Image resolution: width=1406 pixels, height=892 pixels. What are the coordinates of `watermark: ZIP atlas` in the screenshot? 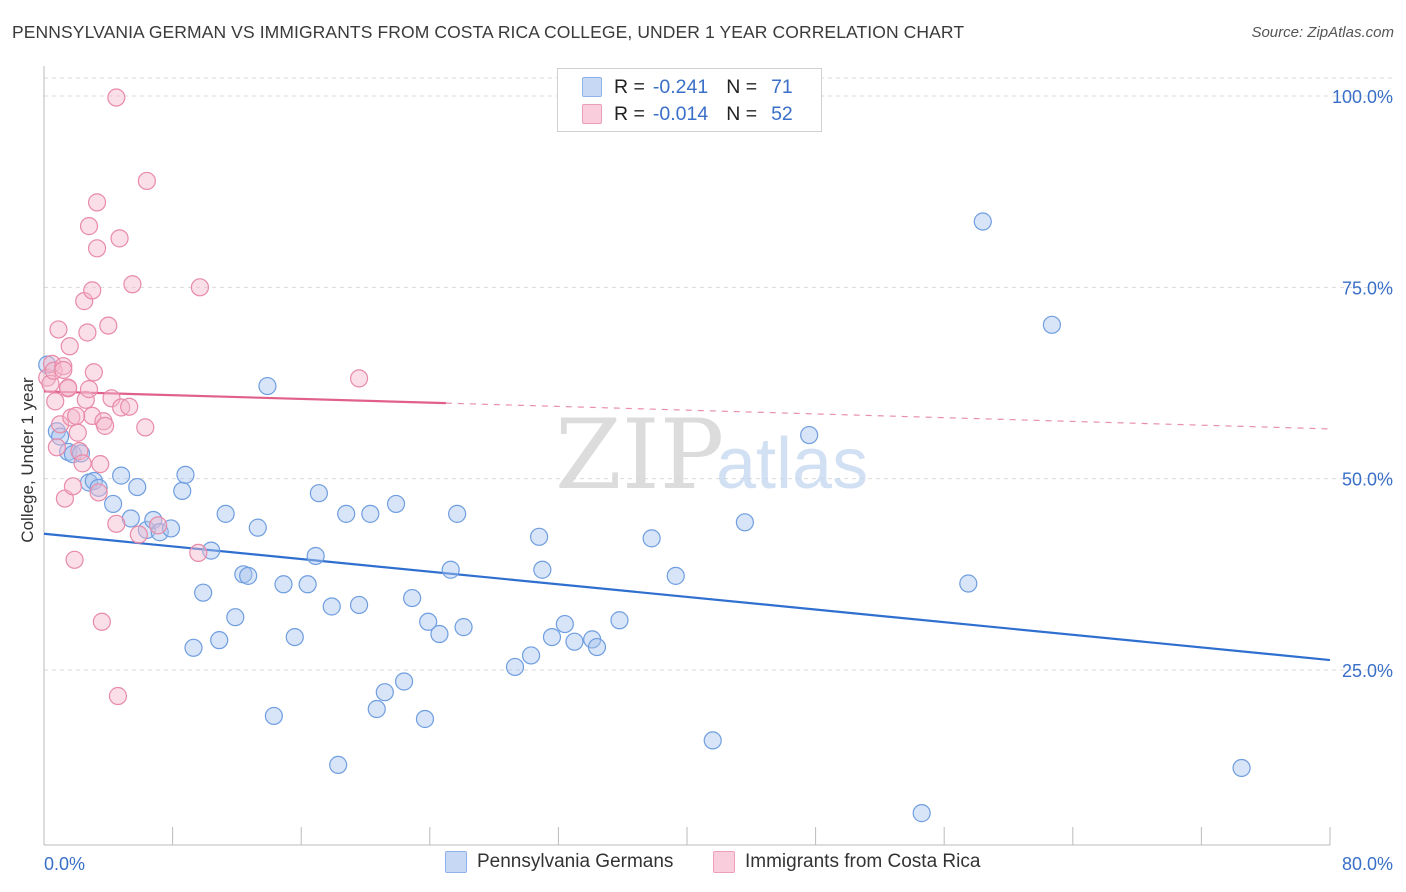 It's located at (711, 455).